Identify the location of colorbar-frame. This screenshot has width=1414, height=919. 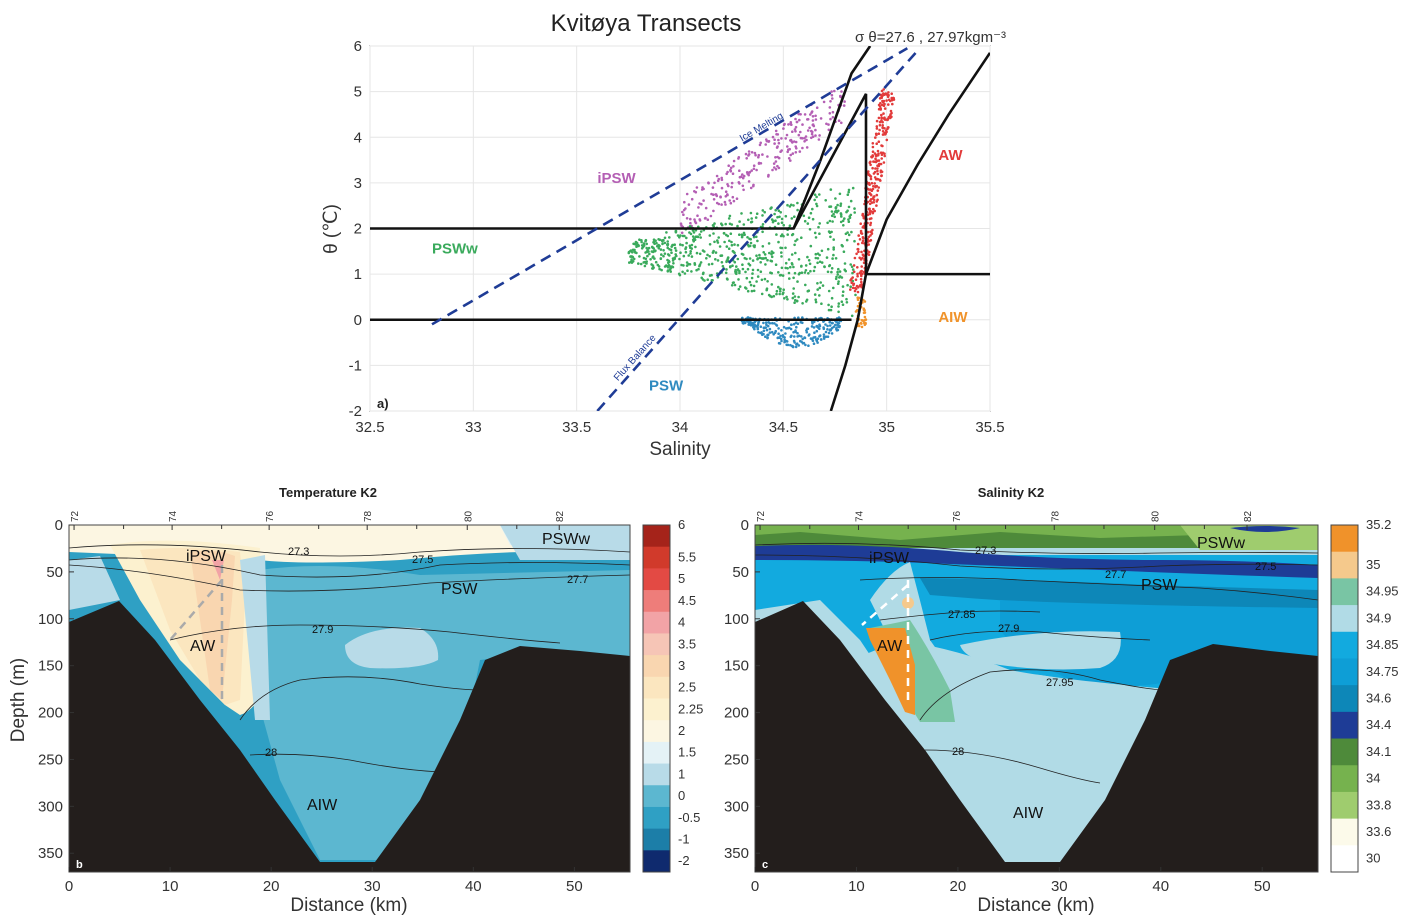
(656, 698).